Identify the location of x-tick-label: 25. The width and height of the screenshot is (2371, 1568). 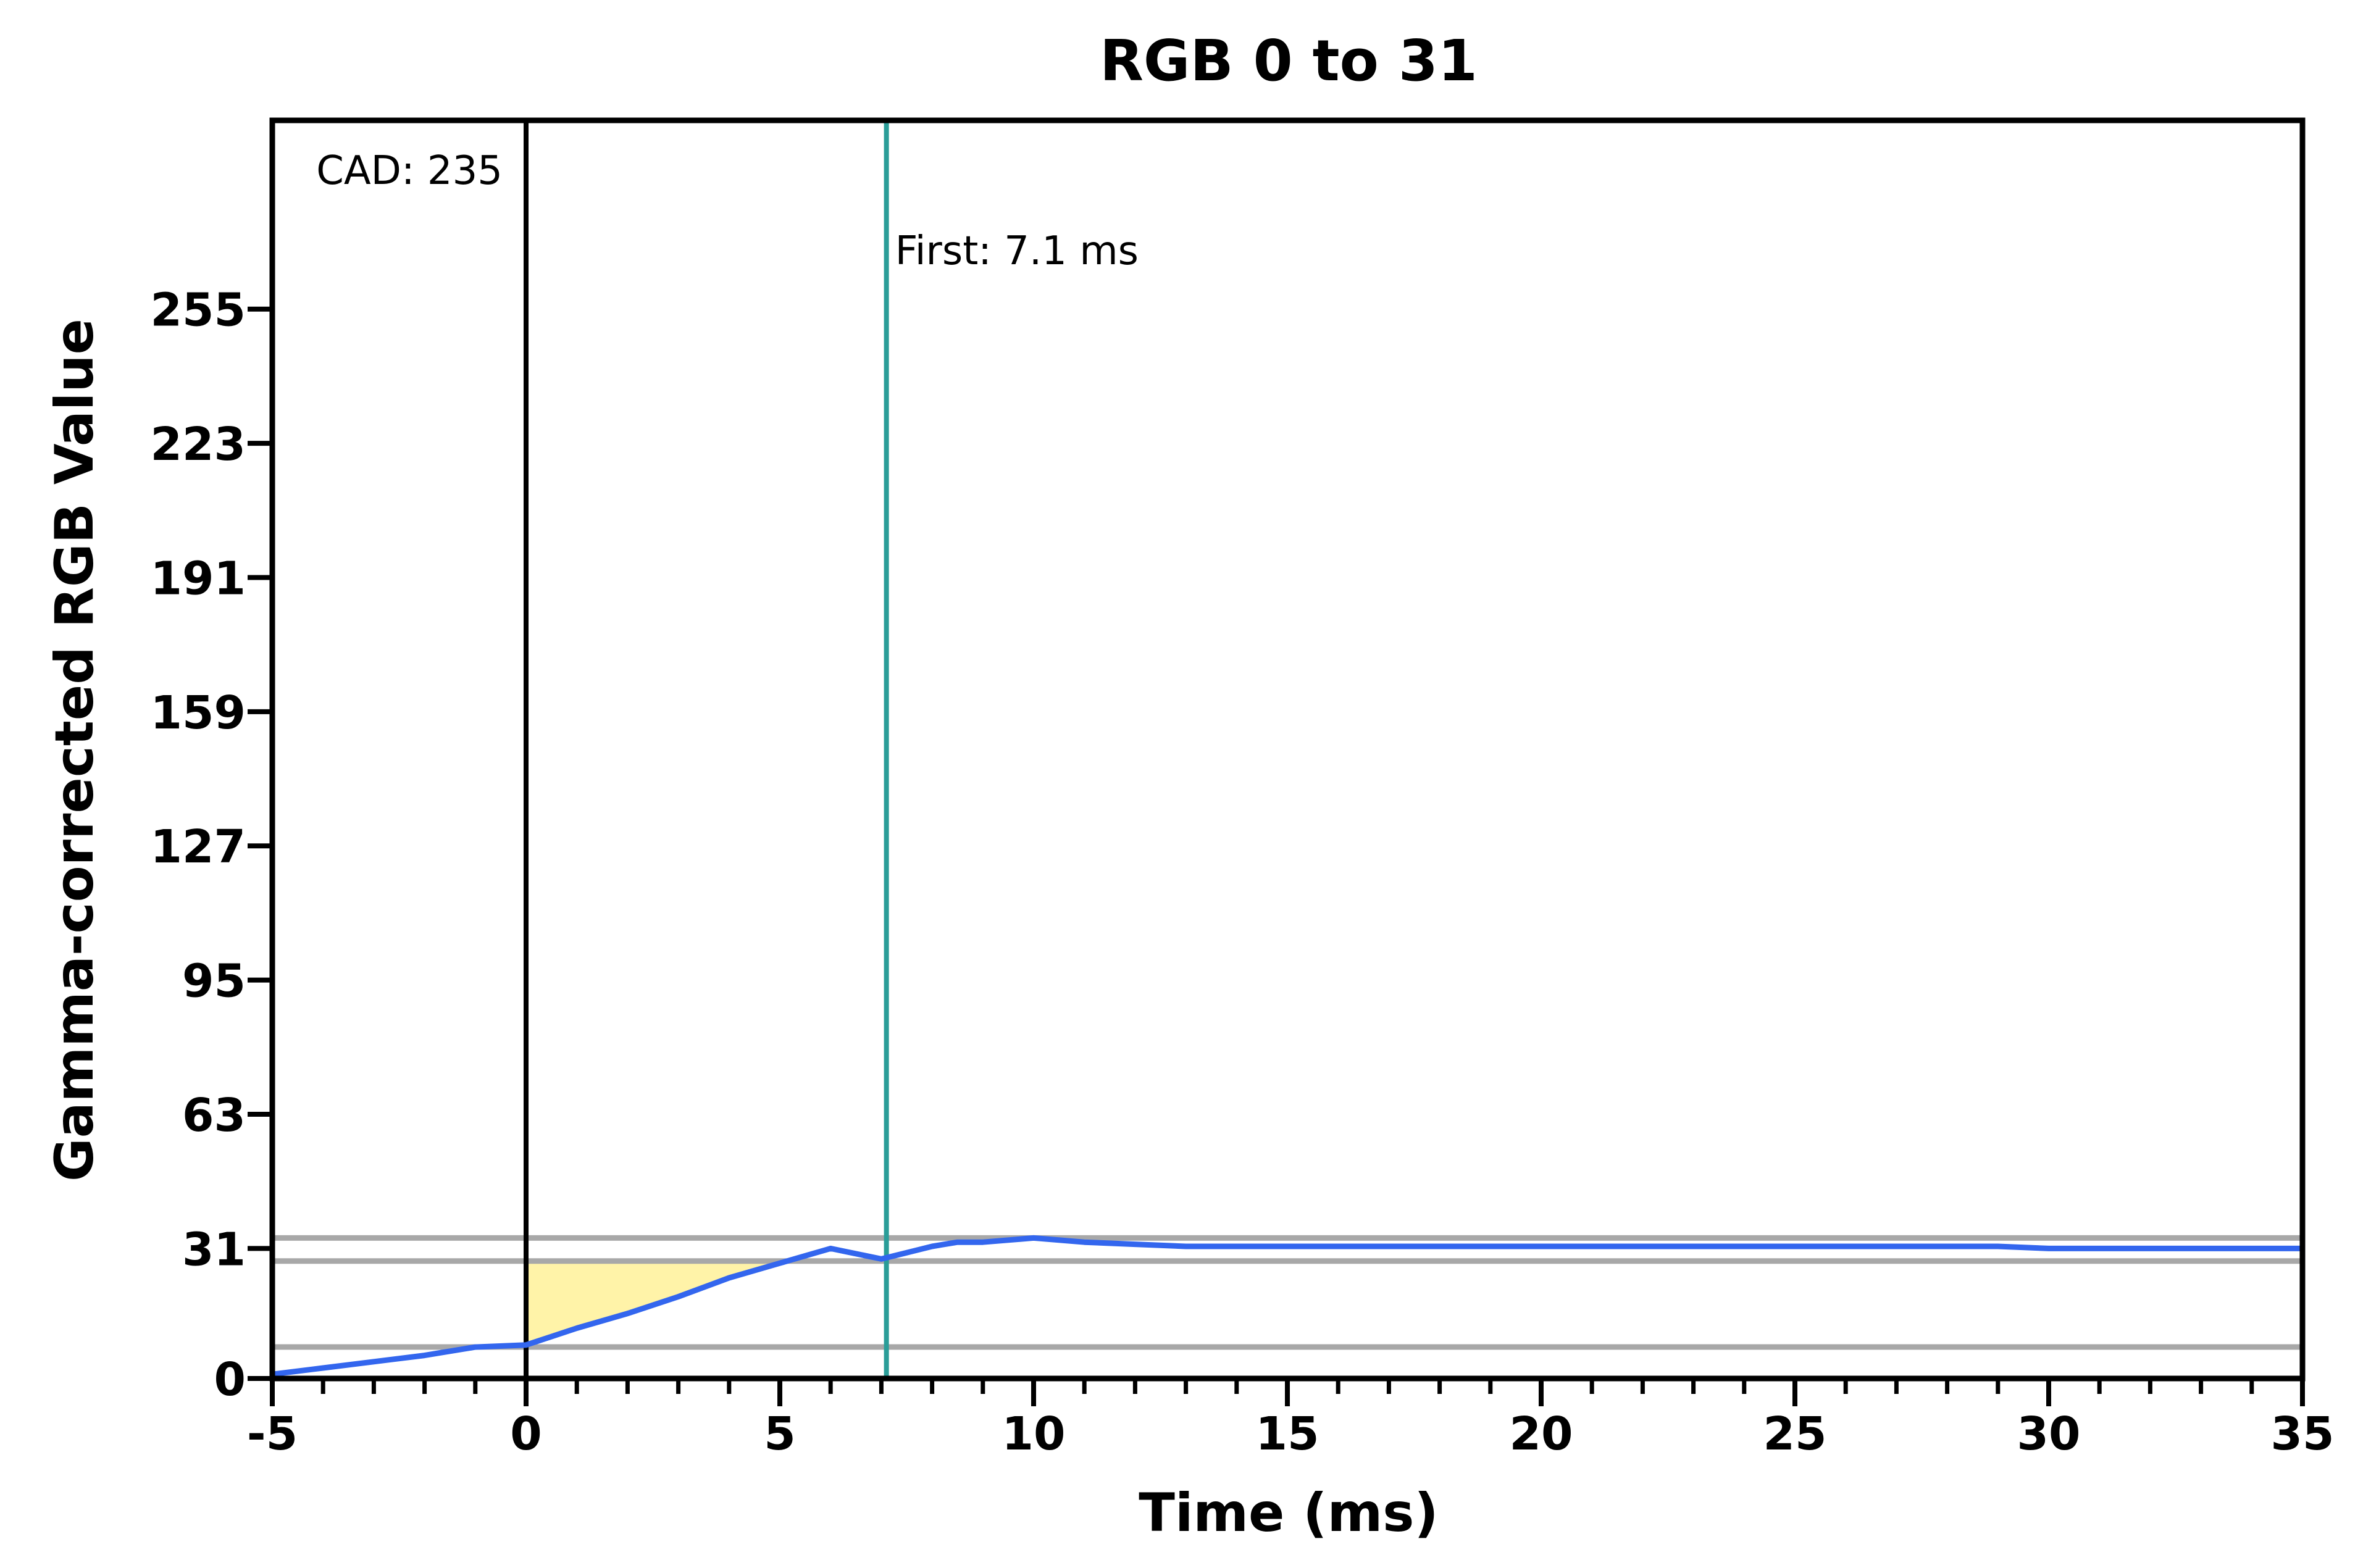
(1795, 1434).